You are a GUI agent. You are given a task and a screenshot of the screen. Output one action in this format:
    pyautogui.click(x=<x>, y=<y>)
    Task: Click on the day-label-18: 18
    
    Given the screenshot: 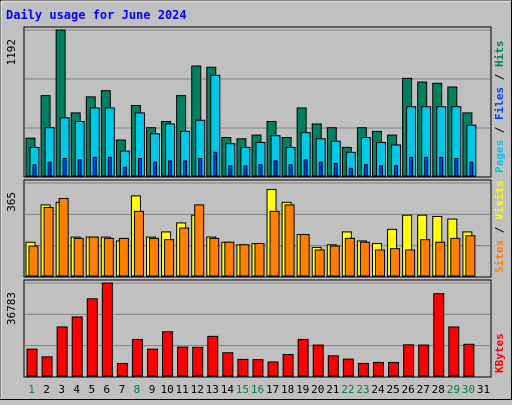 What is the action you would take?
    pyautogui.click(x=287, y=389)
    